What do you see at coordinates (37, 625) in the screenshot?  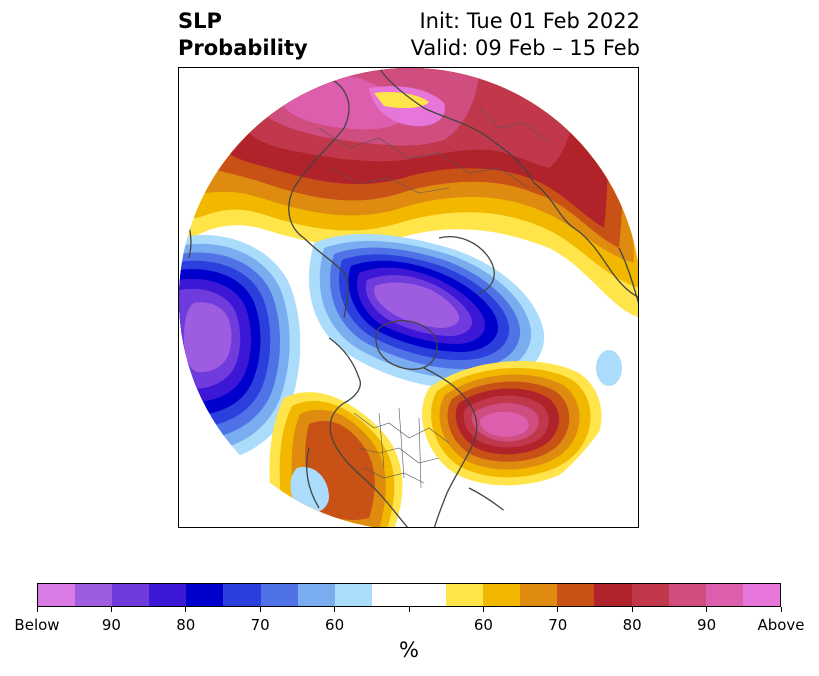 I see `colorbar-tick-label: Below` at bounding box center [37, 625].